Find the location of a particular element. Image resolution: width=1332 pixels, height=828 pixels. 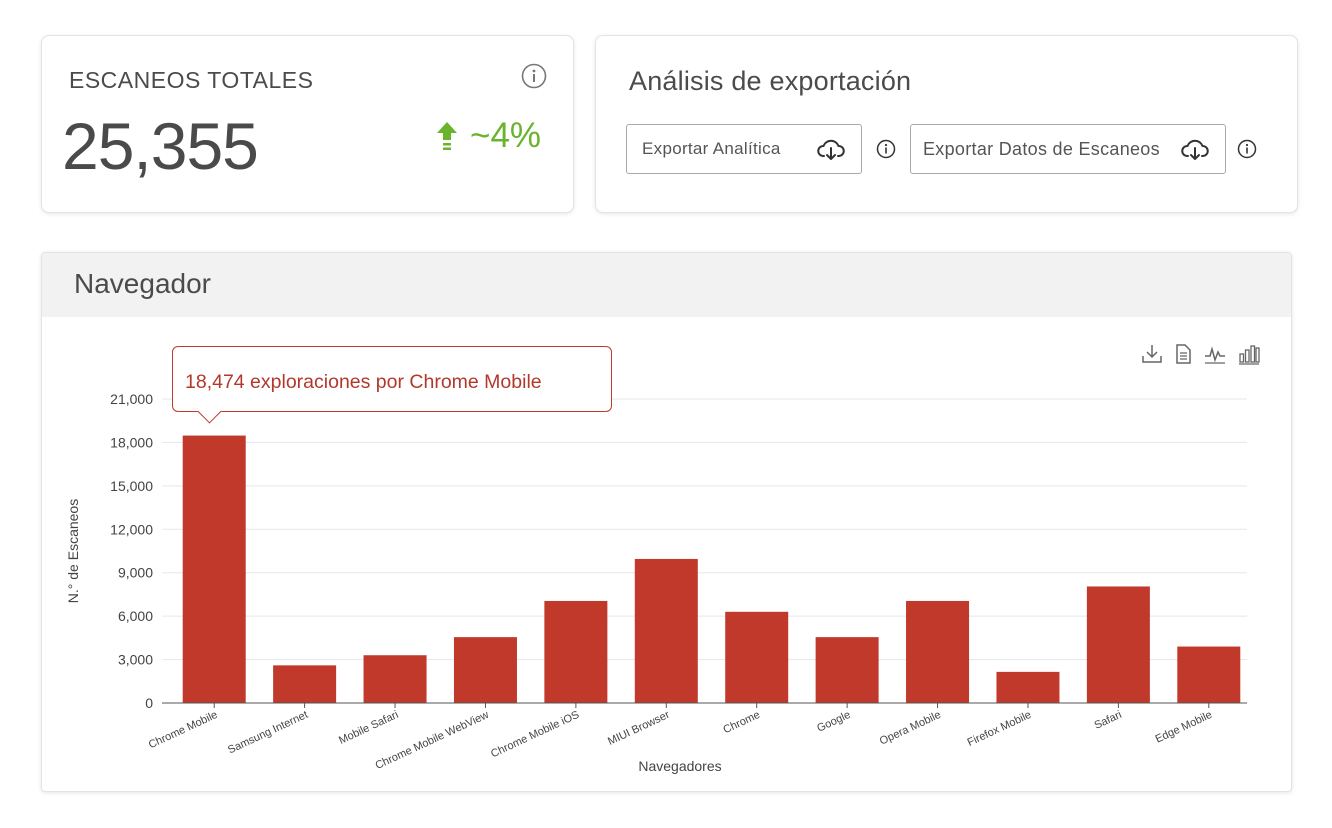

trend-percentage: ~4% is located at coordinates (506, 135).